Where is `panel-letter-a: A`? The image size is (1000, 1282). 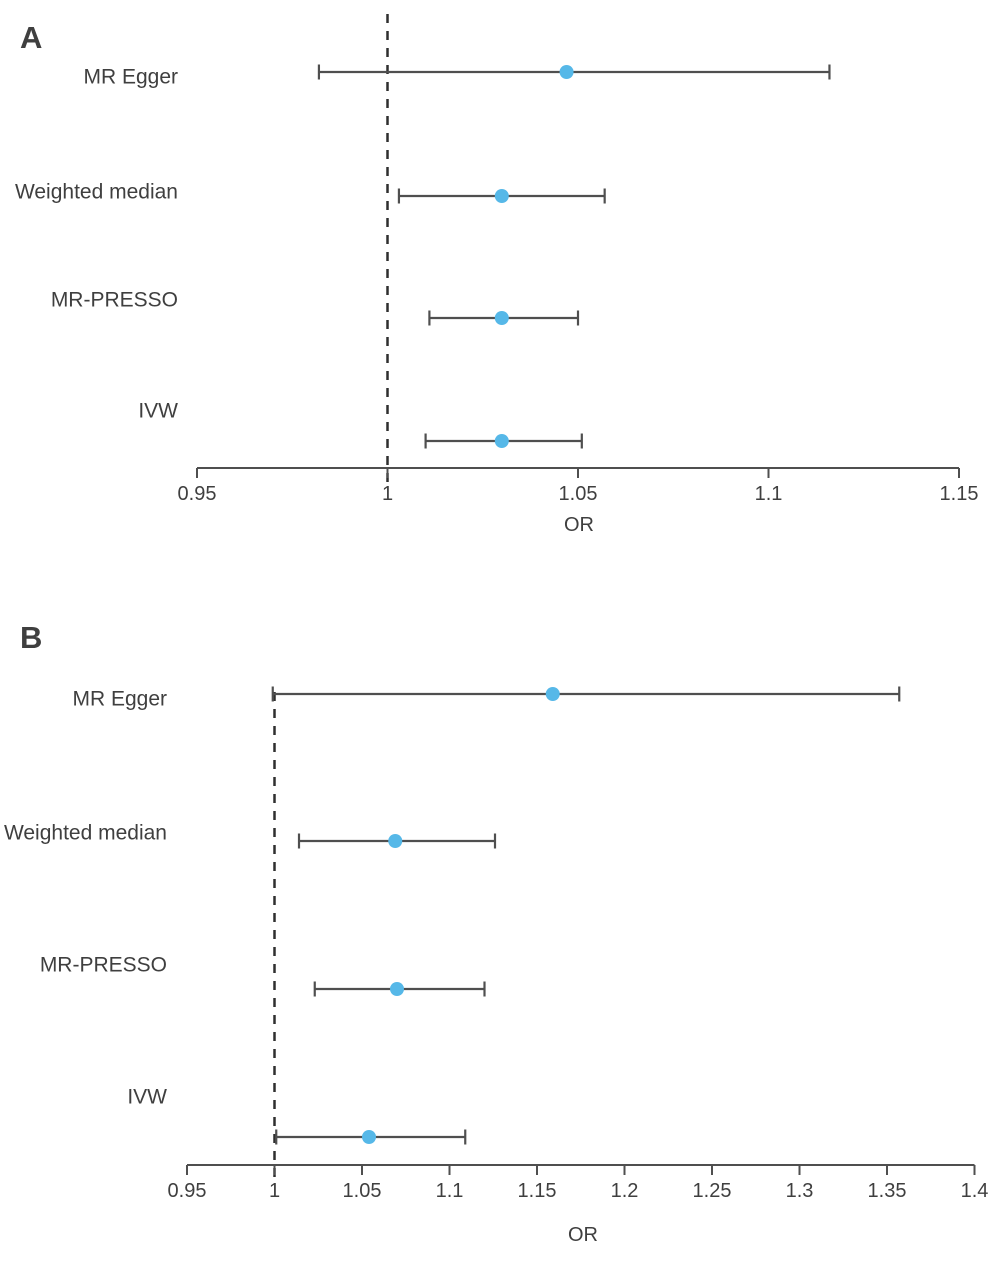
panel-letter-a: A is located at coordinates (31, 37).